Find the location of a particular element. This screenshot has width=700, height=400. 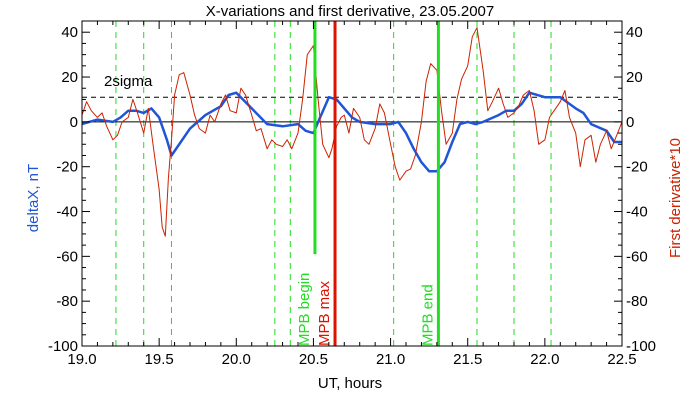

y-tick-label-right-4: -40 is located at coordinates (637, 212).